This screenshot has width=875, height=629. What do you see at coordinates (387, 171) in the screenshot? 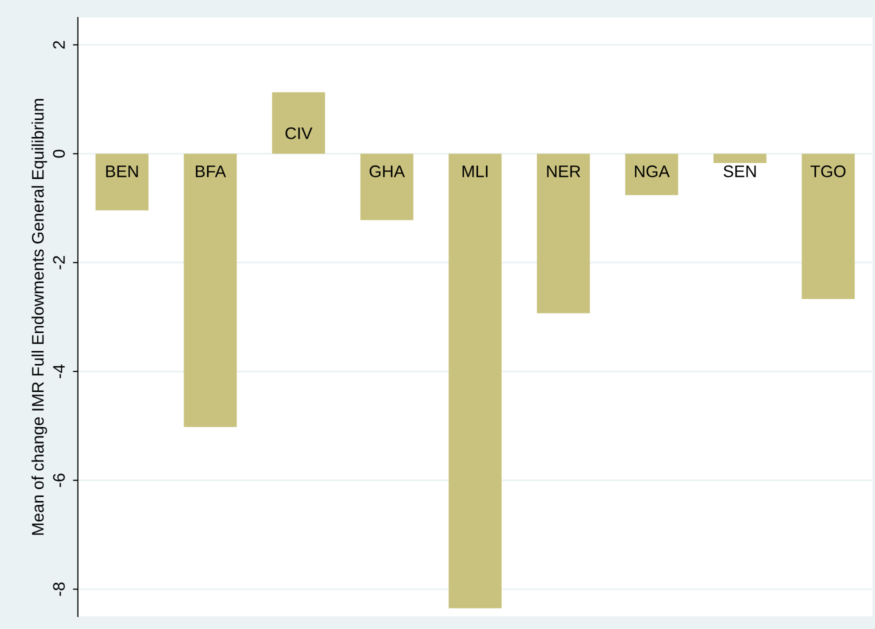
I see `x-tick-label: GHA` at bounding box center [387, 171].